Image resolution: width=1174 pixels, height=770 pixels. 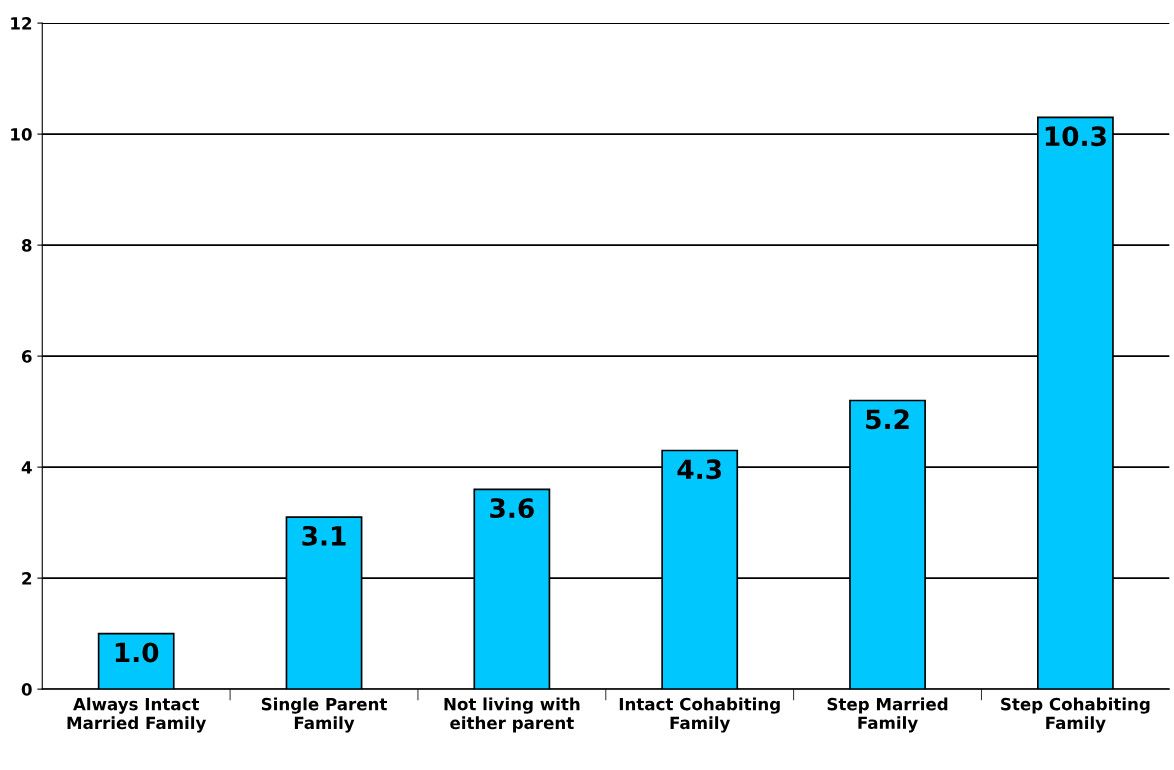 What do you see at coordinates (1075, 136) in the screenshot?
I see `data-label: 10.3` at bounding box center [1075, 136].